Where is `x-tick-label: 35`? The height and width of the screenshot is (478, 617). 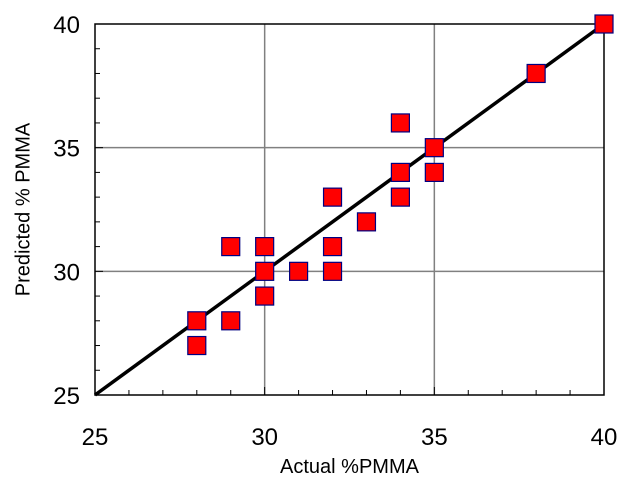
x-tick-label: 35 is located at coordinates (434, 437).